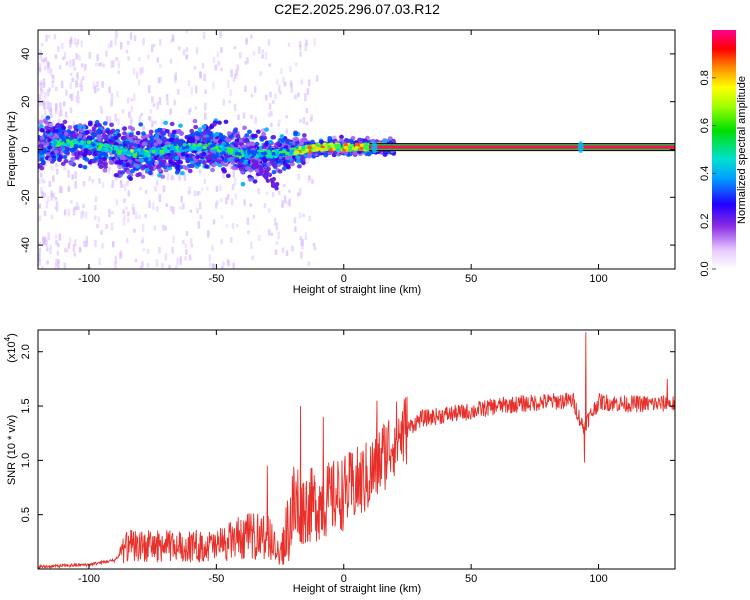 The height and width of the screenshot is (600, 750). Describe the element at coordinates (357, 9) in the screenshot. I see `chart-title: C2E2.2025.296.07.03.R12` at that location.